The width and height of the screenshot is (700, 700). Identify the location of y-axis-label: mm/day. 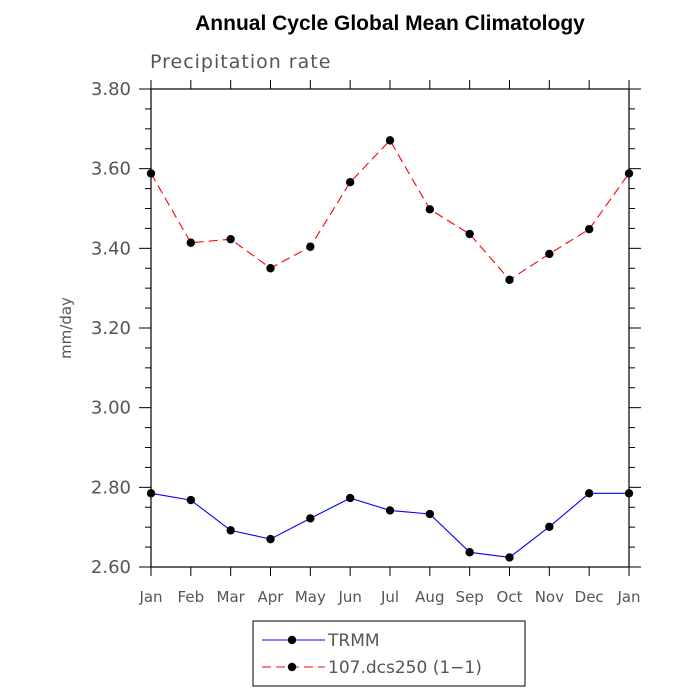
(66, 328).